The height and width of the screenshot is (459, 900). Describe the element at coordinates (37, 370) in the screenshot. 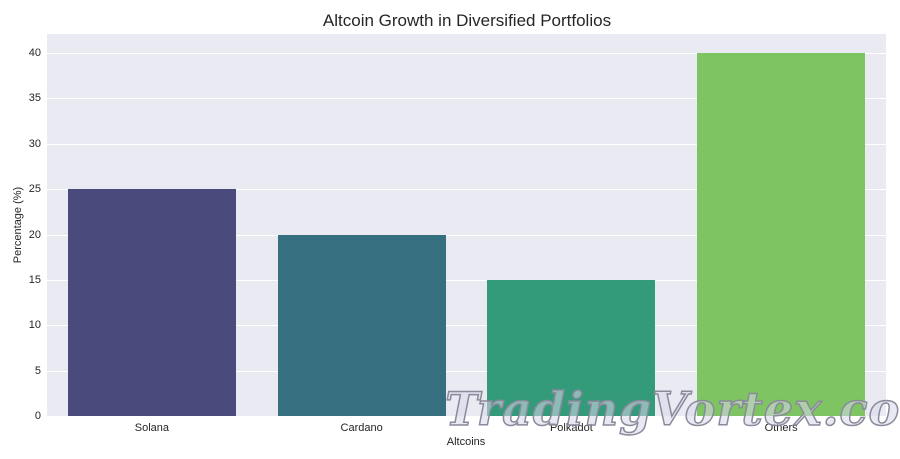

I see `y-tick-label: 5` at that location.